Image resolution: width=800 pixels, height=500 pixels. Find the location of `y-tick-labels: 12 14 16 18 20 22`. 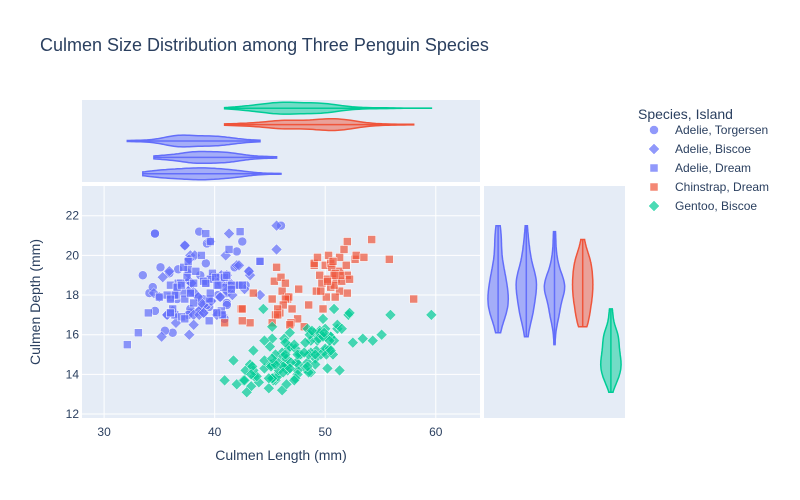

y-tick-labels: 12 14 16 18 20 22 is located at coordinates (73, 315).